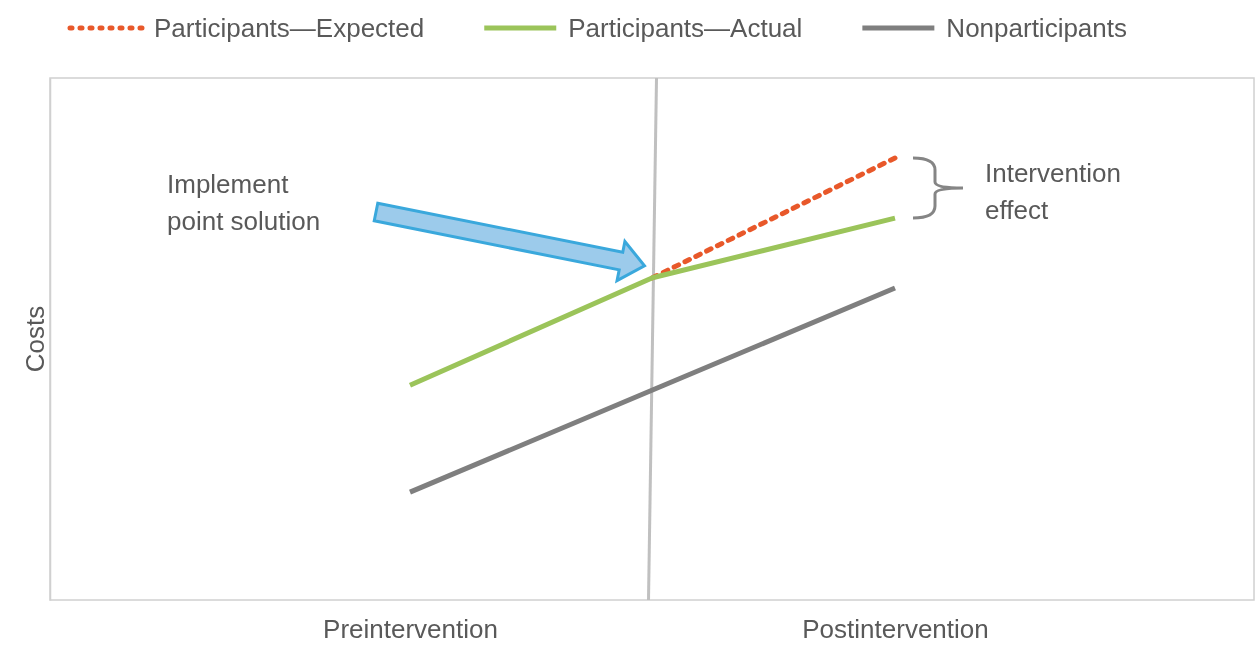 Image resolution: width=1255 pixels, height=646 pixels. Describe the element at coordinates (895, 629) in the screenshot. I see `x-tick-label: Postintervention` at that location.